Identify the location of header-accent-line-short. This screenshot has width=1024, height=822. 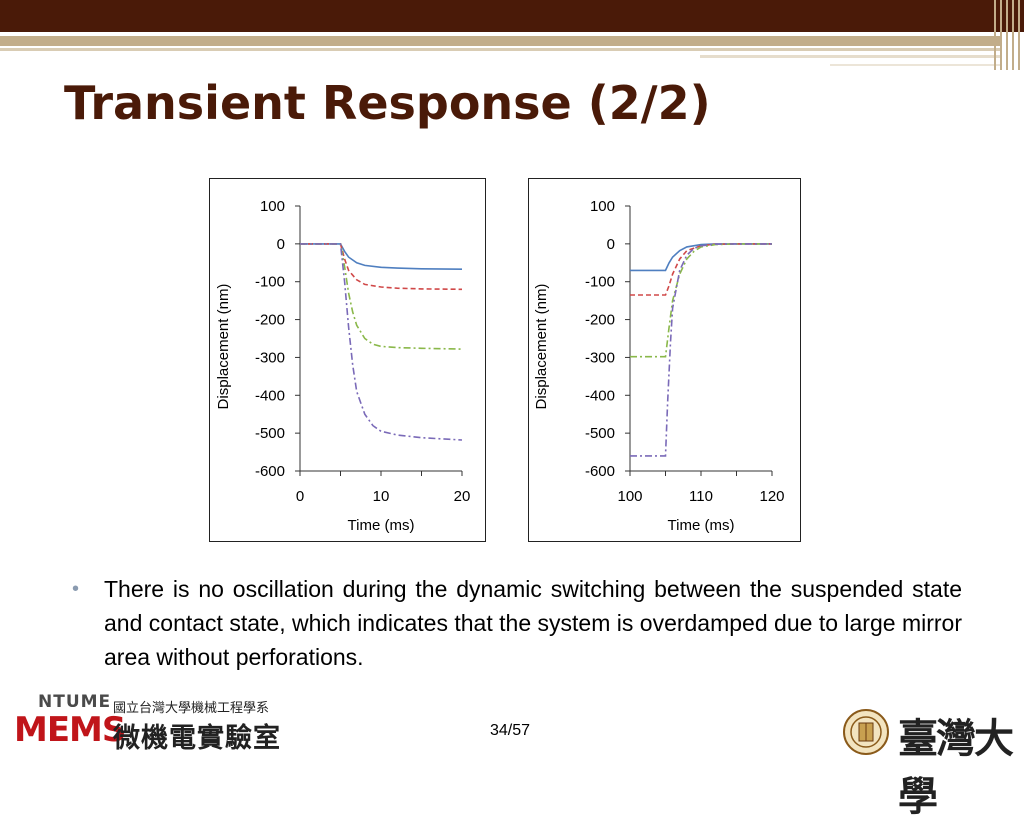
(915, 65).